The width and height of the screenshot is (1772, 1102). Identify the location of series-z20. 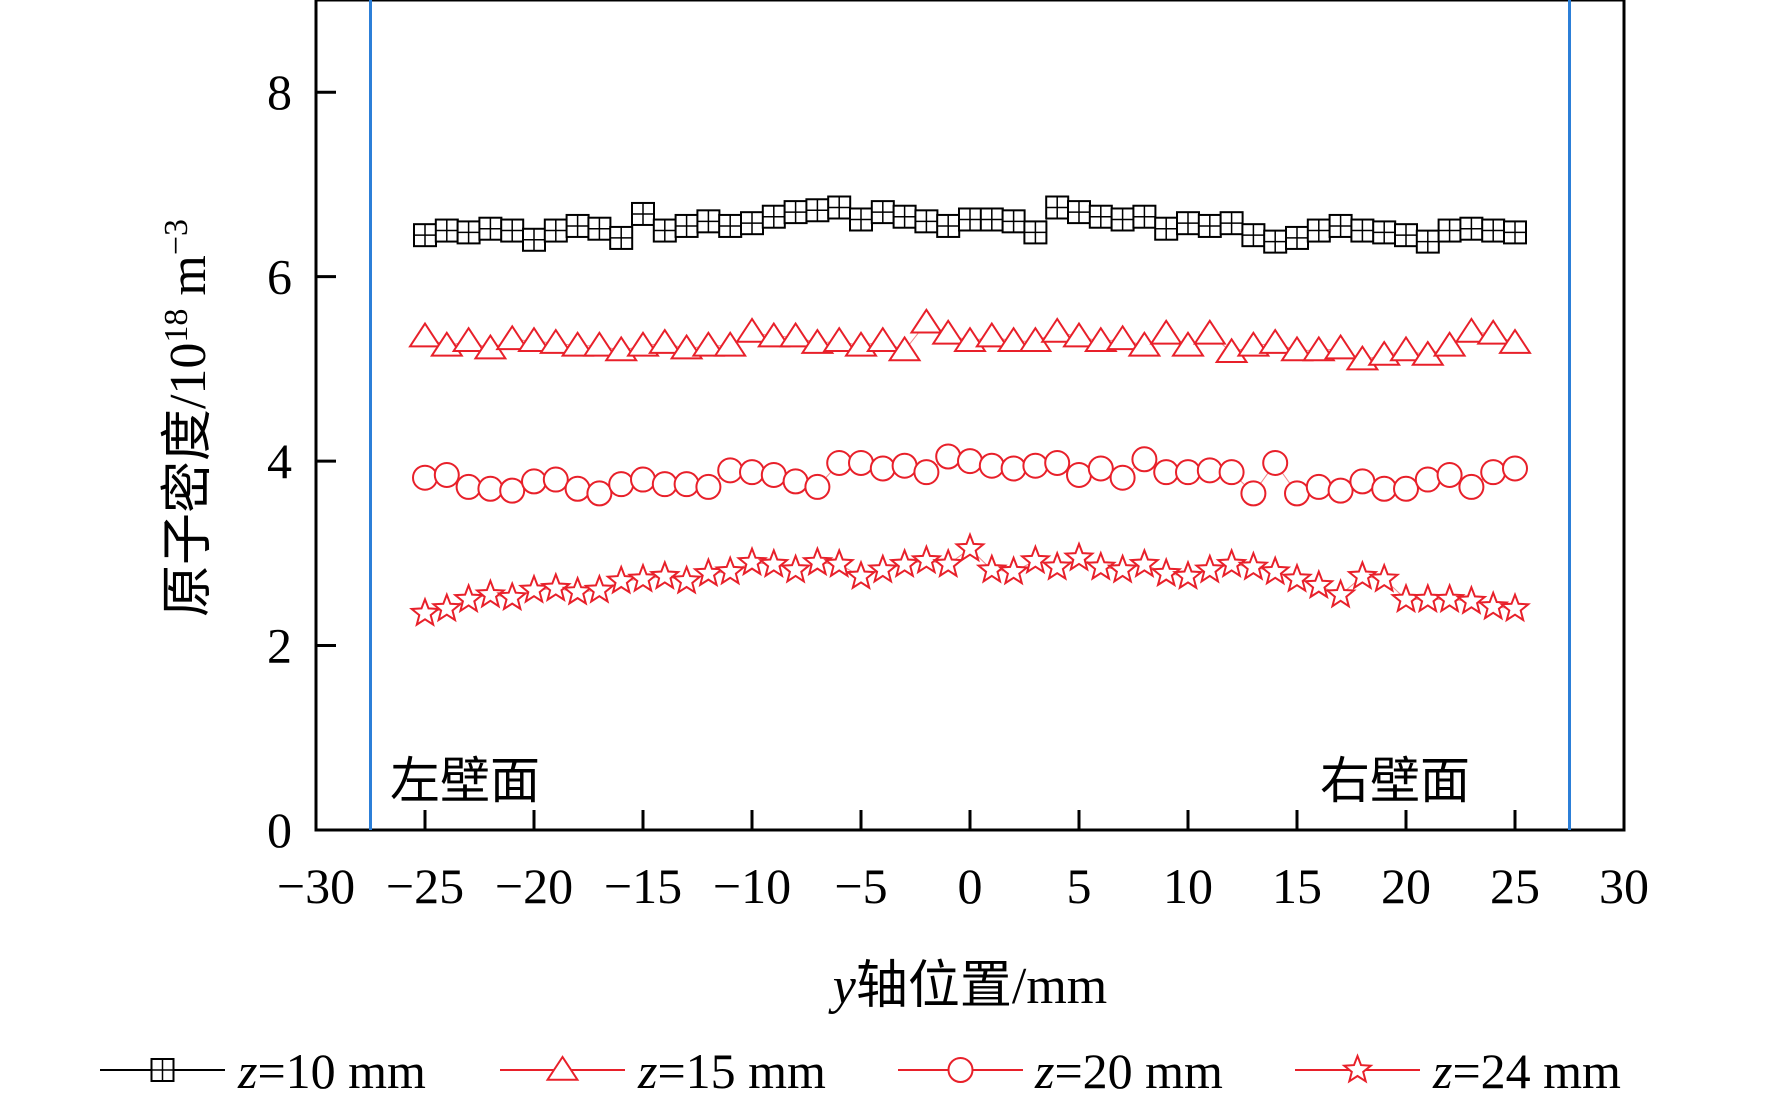
(970, 475).